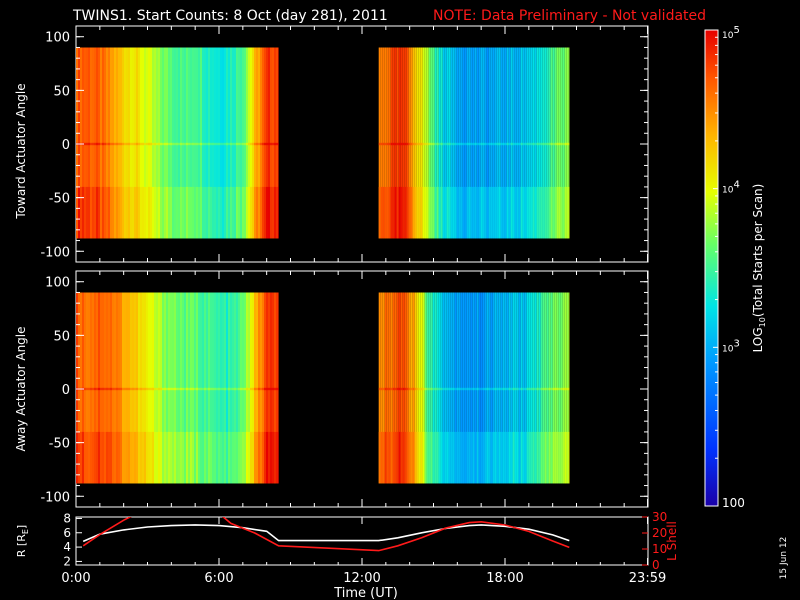 This screenshot has height=600, width=800. What do you see at coordinates (66, 390) in the screenshot?
I see `away-ytick-label: 0` at bounding box center [66, 390].